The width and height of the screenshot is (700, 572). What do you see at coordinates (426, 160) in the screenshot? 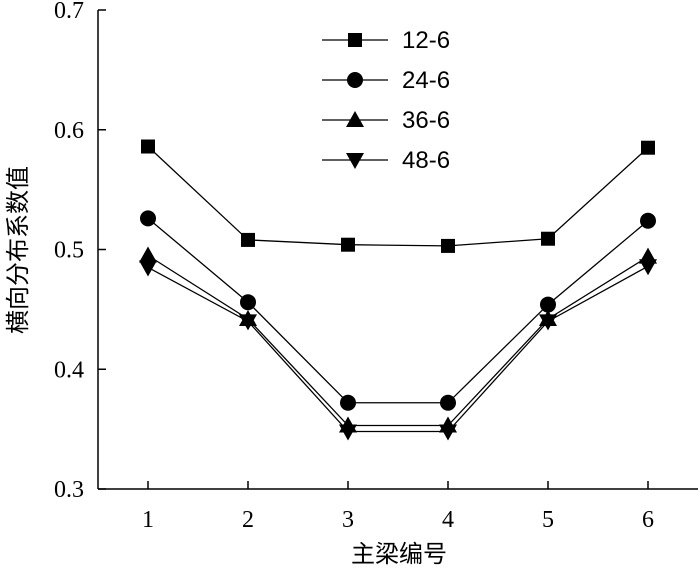
I see `legend-label: 48-6` at bounding box center [426, 160].